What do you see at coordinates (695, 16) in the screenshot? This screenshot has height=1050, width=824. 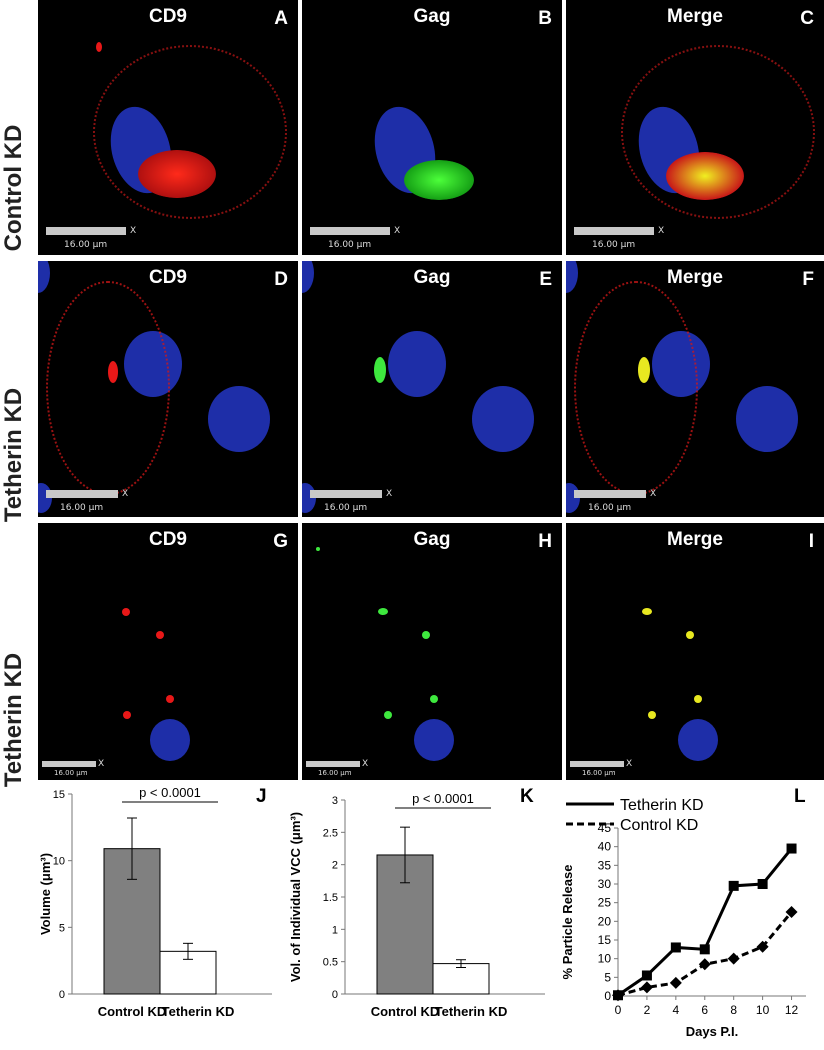 I see `panel-title: Merge` at bounding box center [695, 16].